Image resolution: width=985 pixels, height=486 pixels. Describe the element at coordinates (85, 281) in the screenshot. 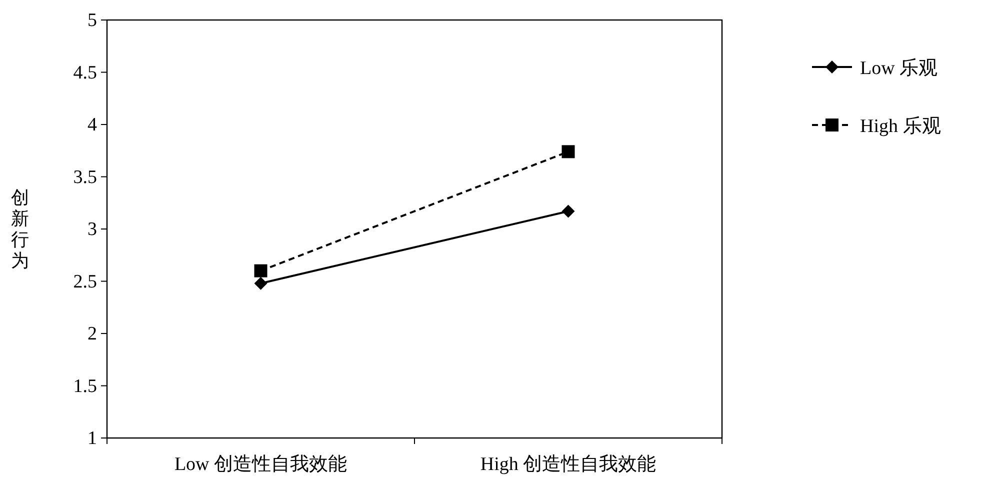

I see `y-tick-label: 2.5` at that location.